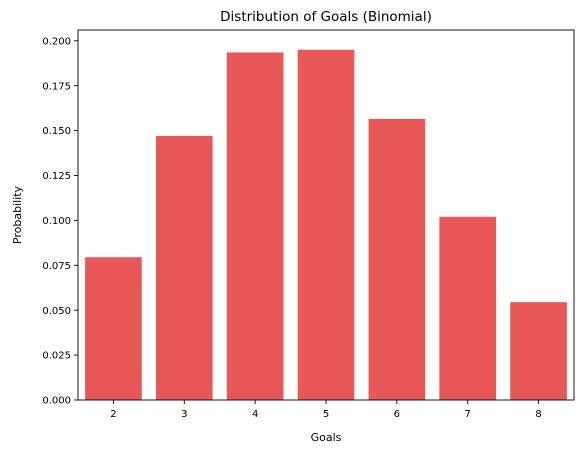  What do you see at coordinates (56, 266) in the screenshot?
I see `y-tick-label: 0.075` at bounding box center [56, 266].